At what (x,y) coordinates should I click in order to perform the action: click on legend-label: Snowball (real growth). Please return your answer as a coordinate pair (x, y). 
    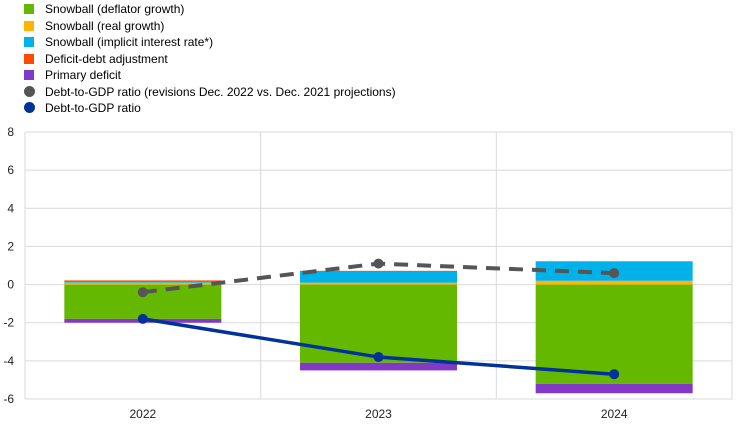
    Looking at the image, I should click on (105, 25).